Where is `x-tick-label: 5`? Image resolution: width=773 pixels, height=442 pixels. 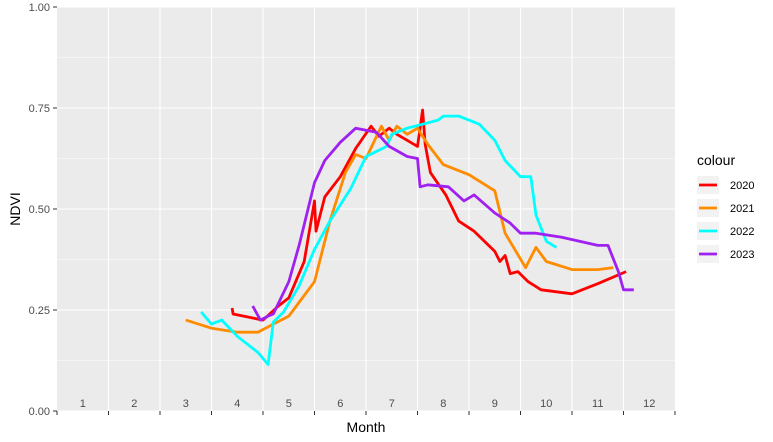 x-tick-label: 5 is located at coordinates (289, 404).